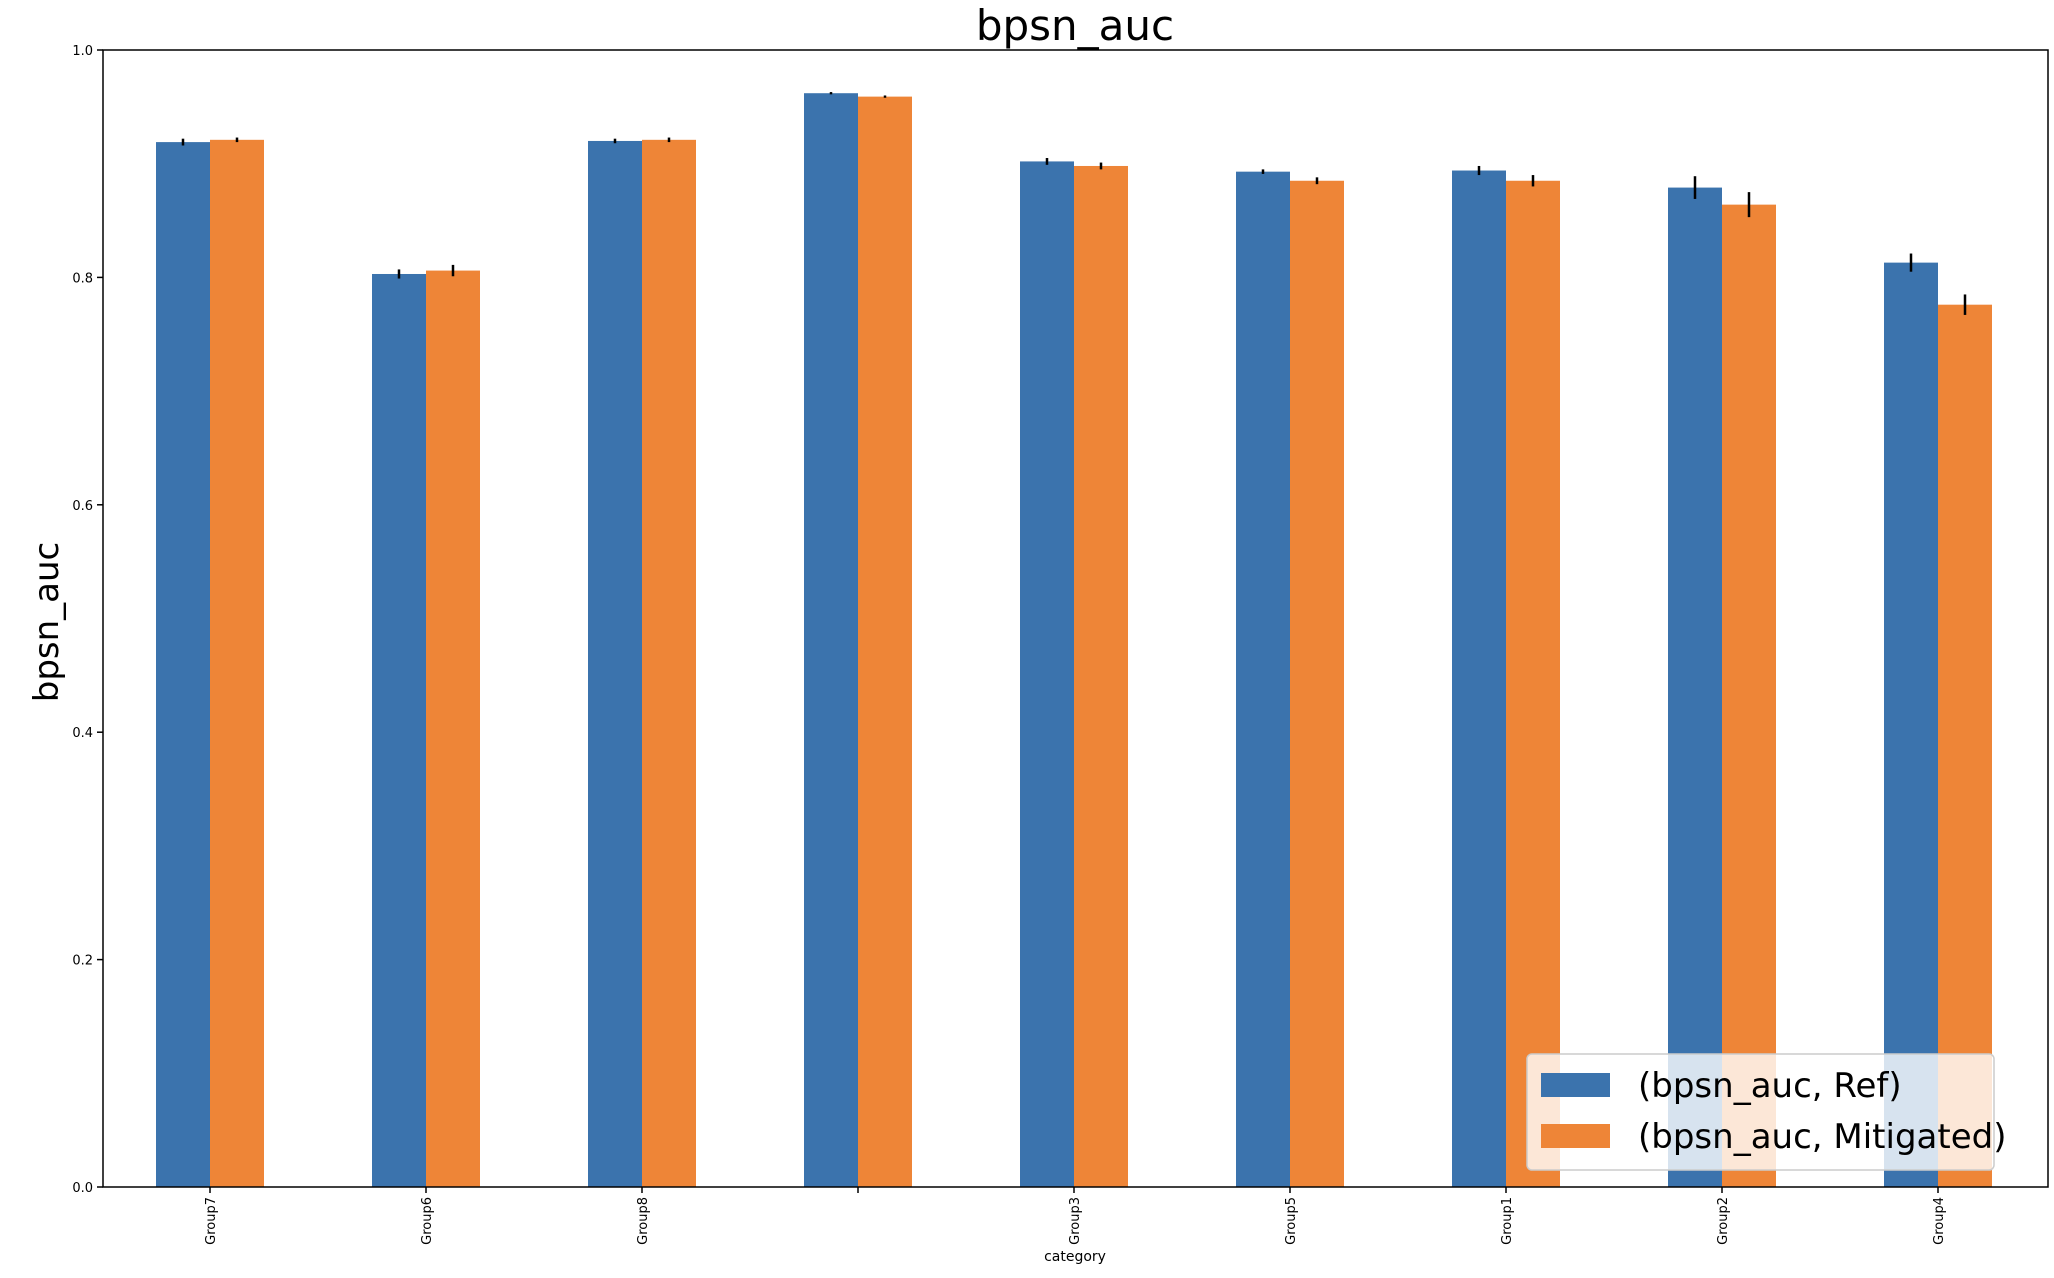 The image size is (2054, 1278). What do you see at coordinates (1723, 1221) in the screenshot?
I see `x-tick-label: Group2` at bounding box center [1723, 1221].